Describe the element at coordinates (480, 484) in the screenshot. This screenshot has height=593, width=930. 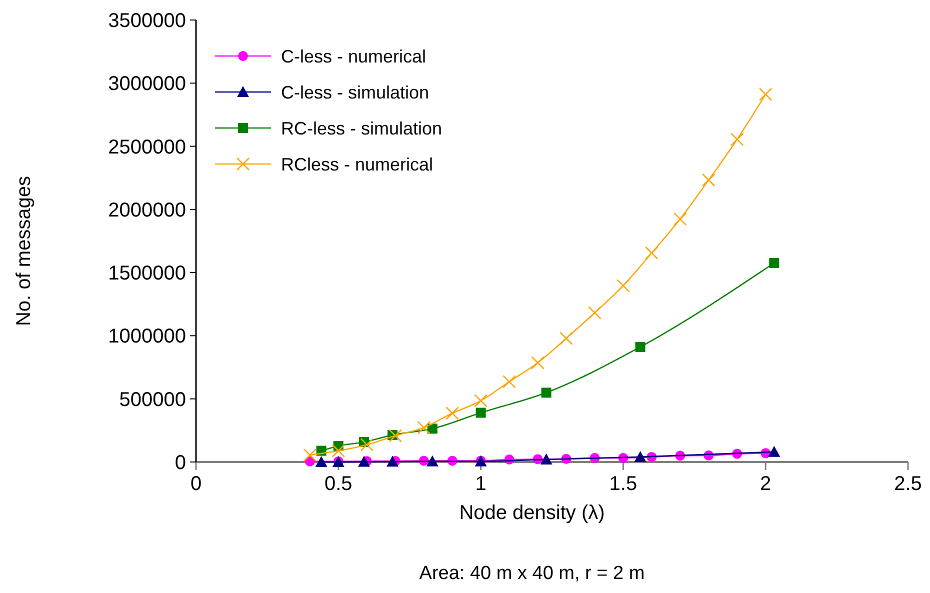
I see `x-tick-label: 1` at that location.